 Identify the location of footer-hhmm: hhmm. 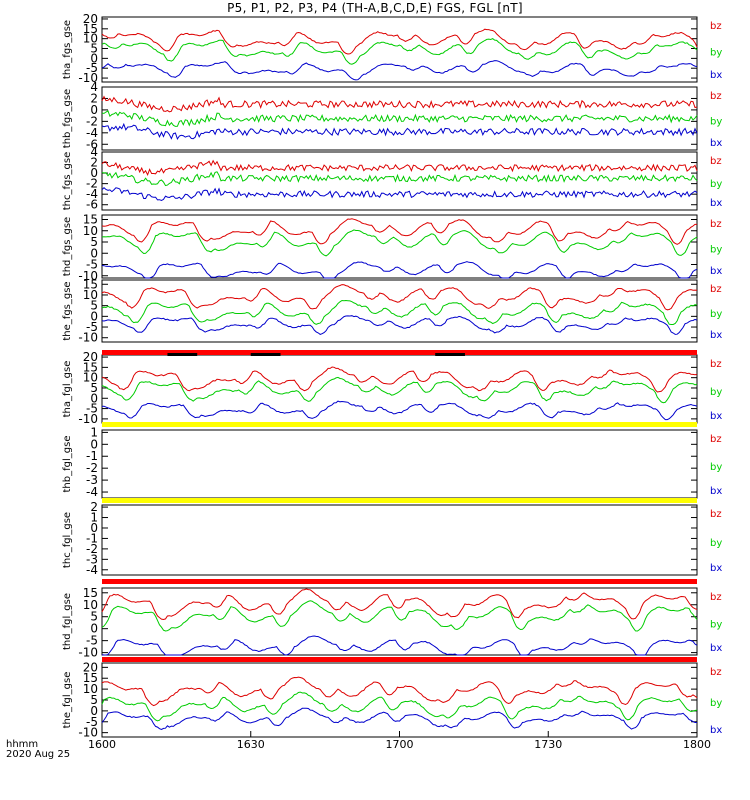
(22, 744).